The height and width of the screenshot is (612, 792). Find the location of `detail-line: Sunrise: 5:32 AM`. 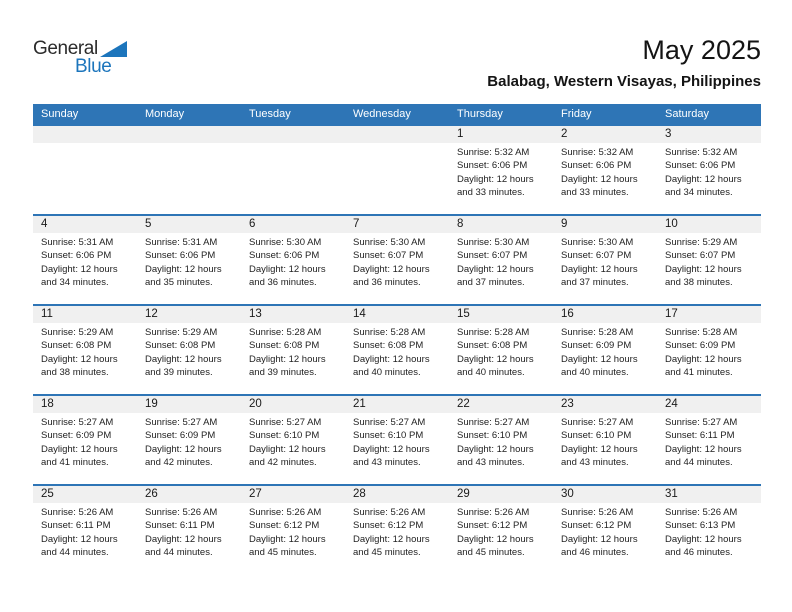

detail-line: Sunrise: 5:32 AM is located at coordinates (701, 152).